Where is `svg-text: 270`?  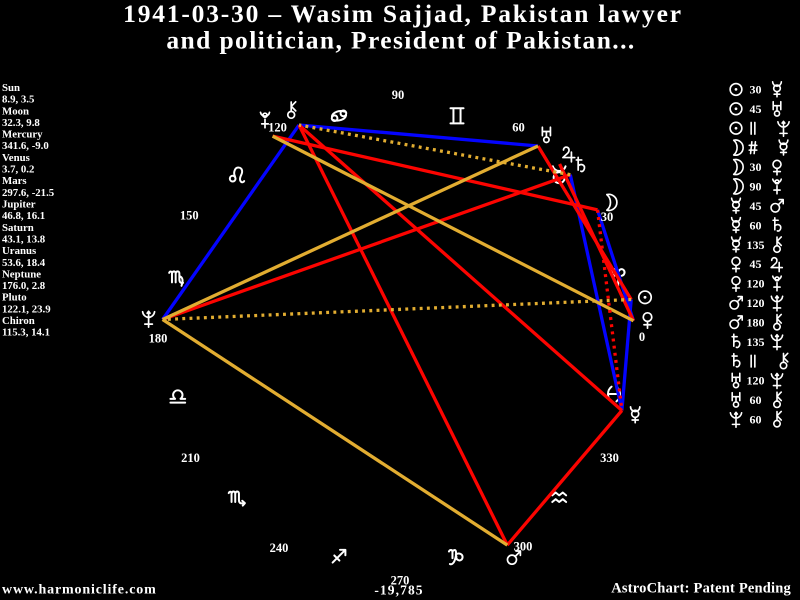
svg-text: 270 is located at coordinates (400, 581).